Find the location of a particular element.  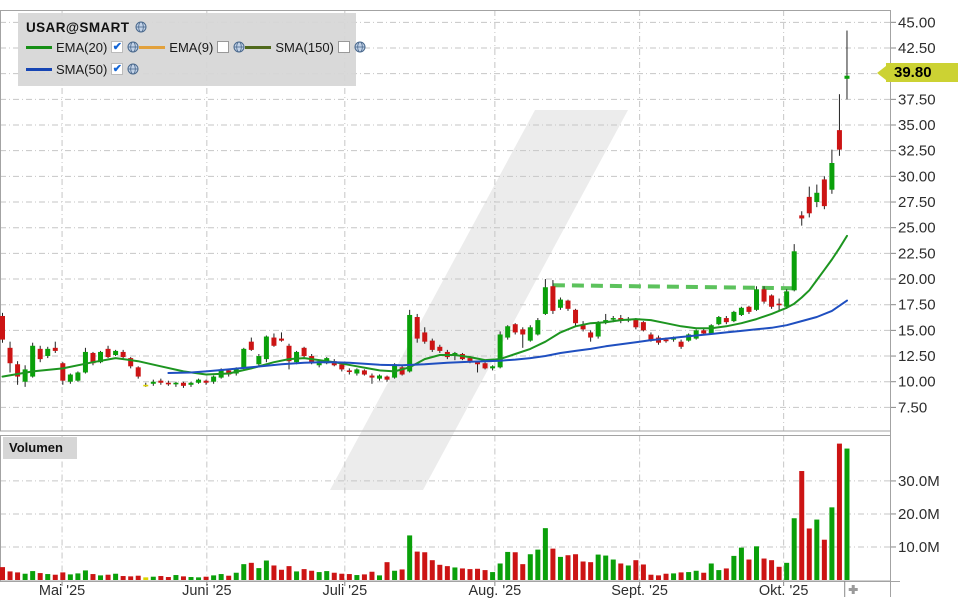

price-axis-label: 25.00 is located at coordinates (917, 228).